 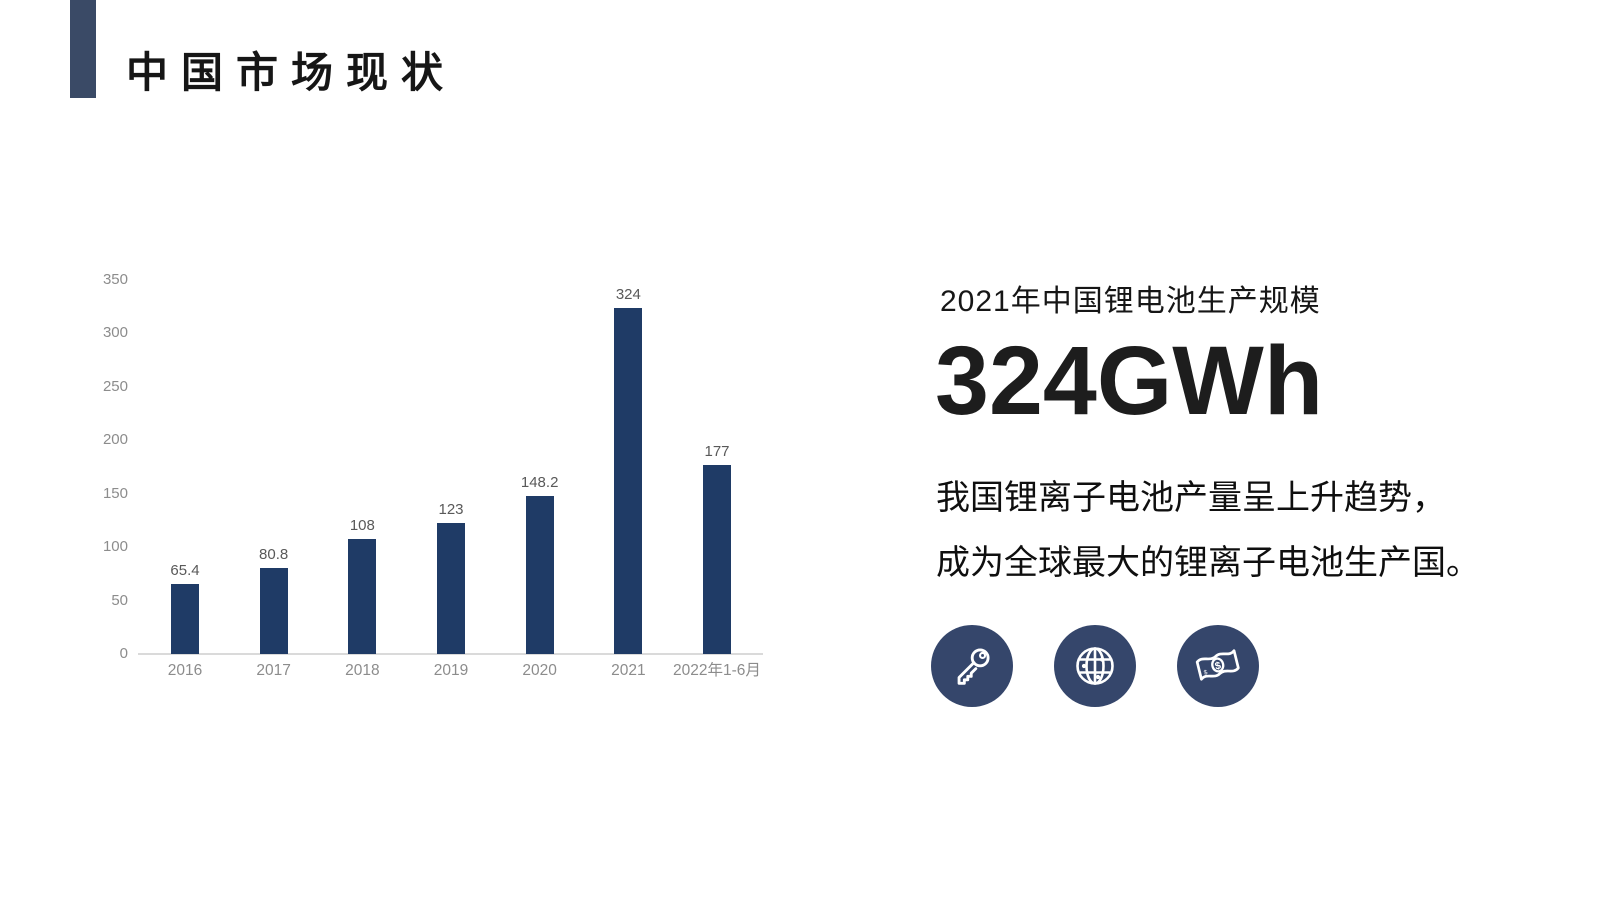 What do you see at coordinates (115, 440) in the screenshot?
I see `y-axis-tick-label: 200` at bounding box center [115, 440].